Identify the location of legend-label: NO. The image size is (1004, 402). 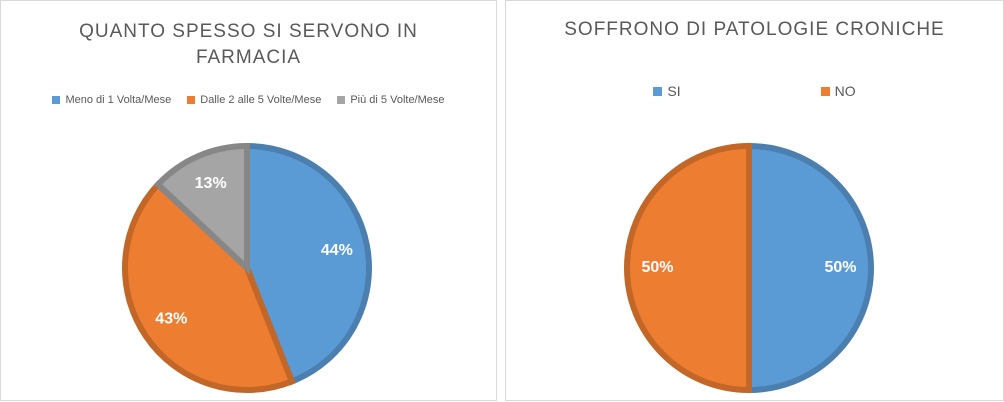
(845, 91).